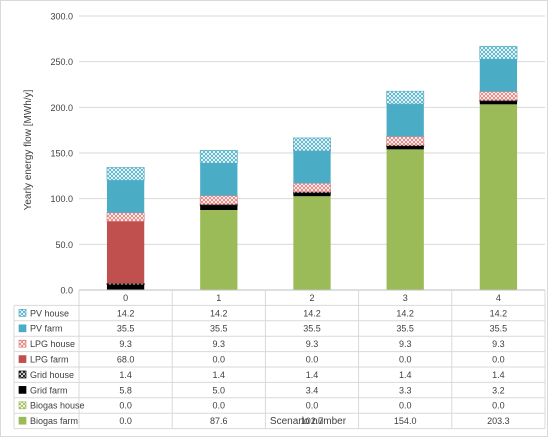  What do you see at coordinates (219, 390) in the screenshot?
I see `data-label: 5.0` at bounding box center [219, 390].